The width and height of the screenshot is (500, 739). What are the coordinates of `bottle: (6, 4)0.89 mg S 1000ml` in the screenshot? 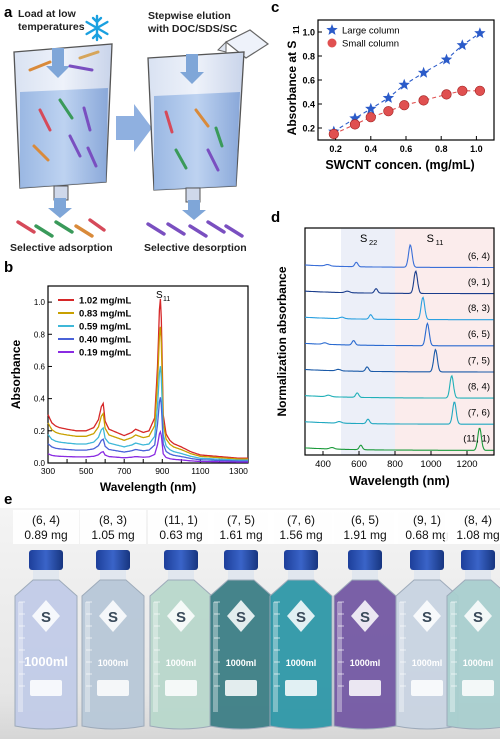 It's located at (46, 620).